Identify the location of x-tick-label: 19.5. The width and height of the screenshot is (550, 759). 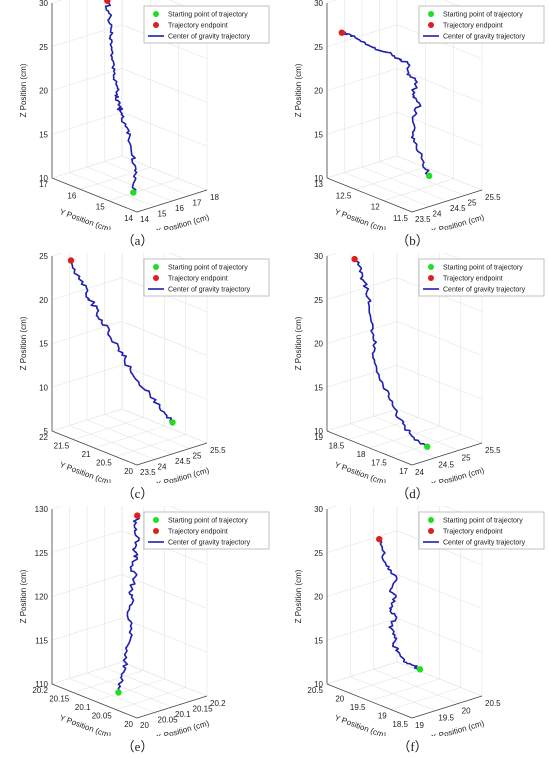
(446, 718).